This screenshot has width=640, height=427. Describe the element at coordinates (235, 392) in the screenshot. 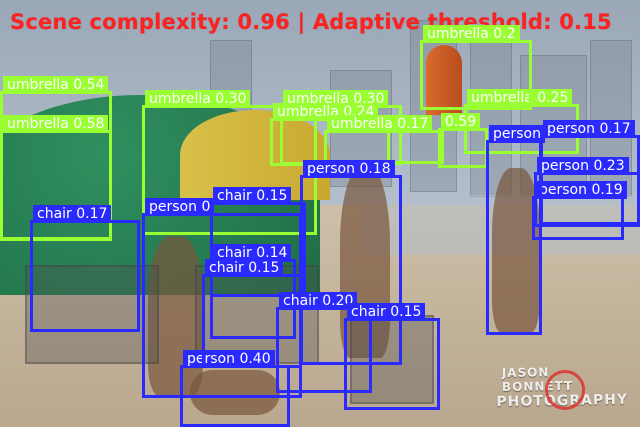

I see `lying-person-silhouette` at that location.